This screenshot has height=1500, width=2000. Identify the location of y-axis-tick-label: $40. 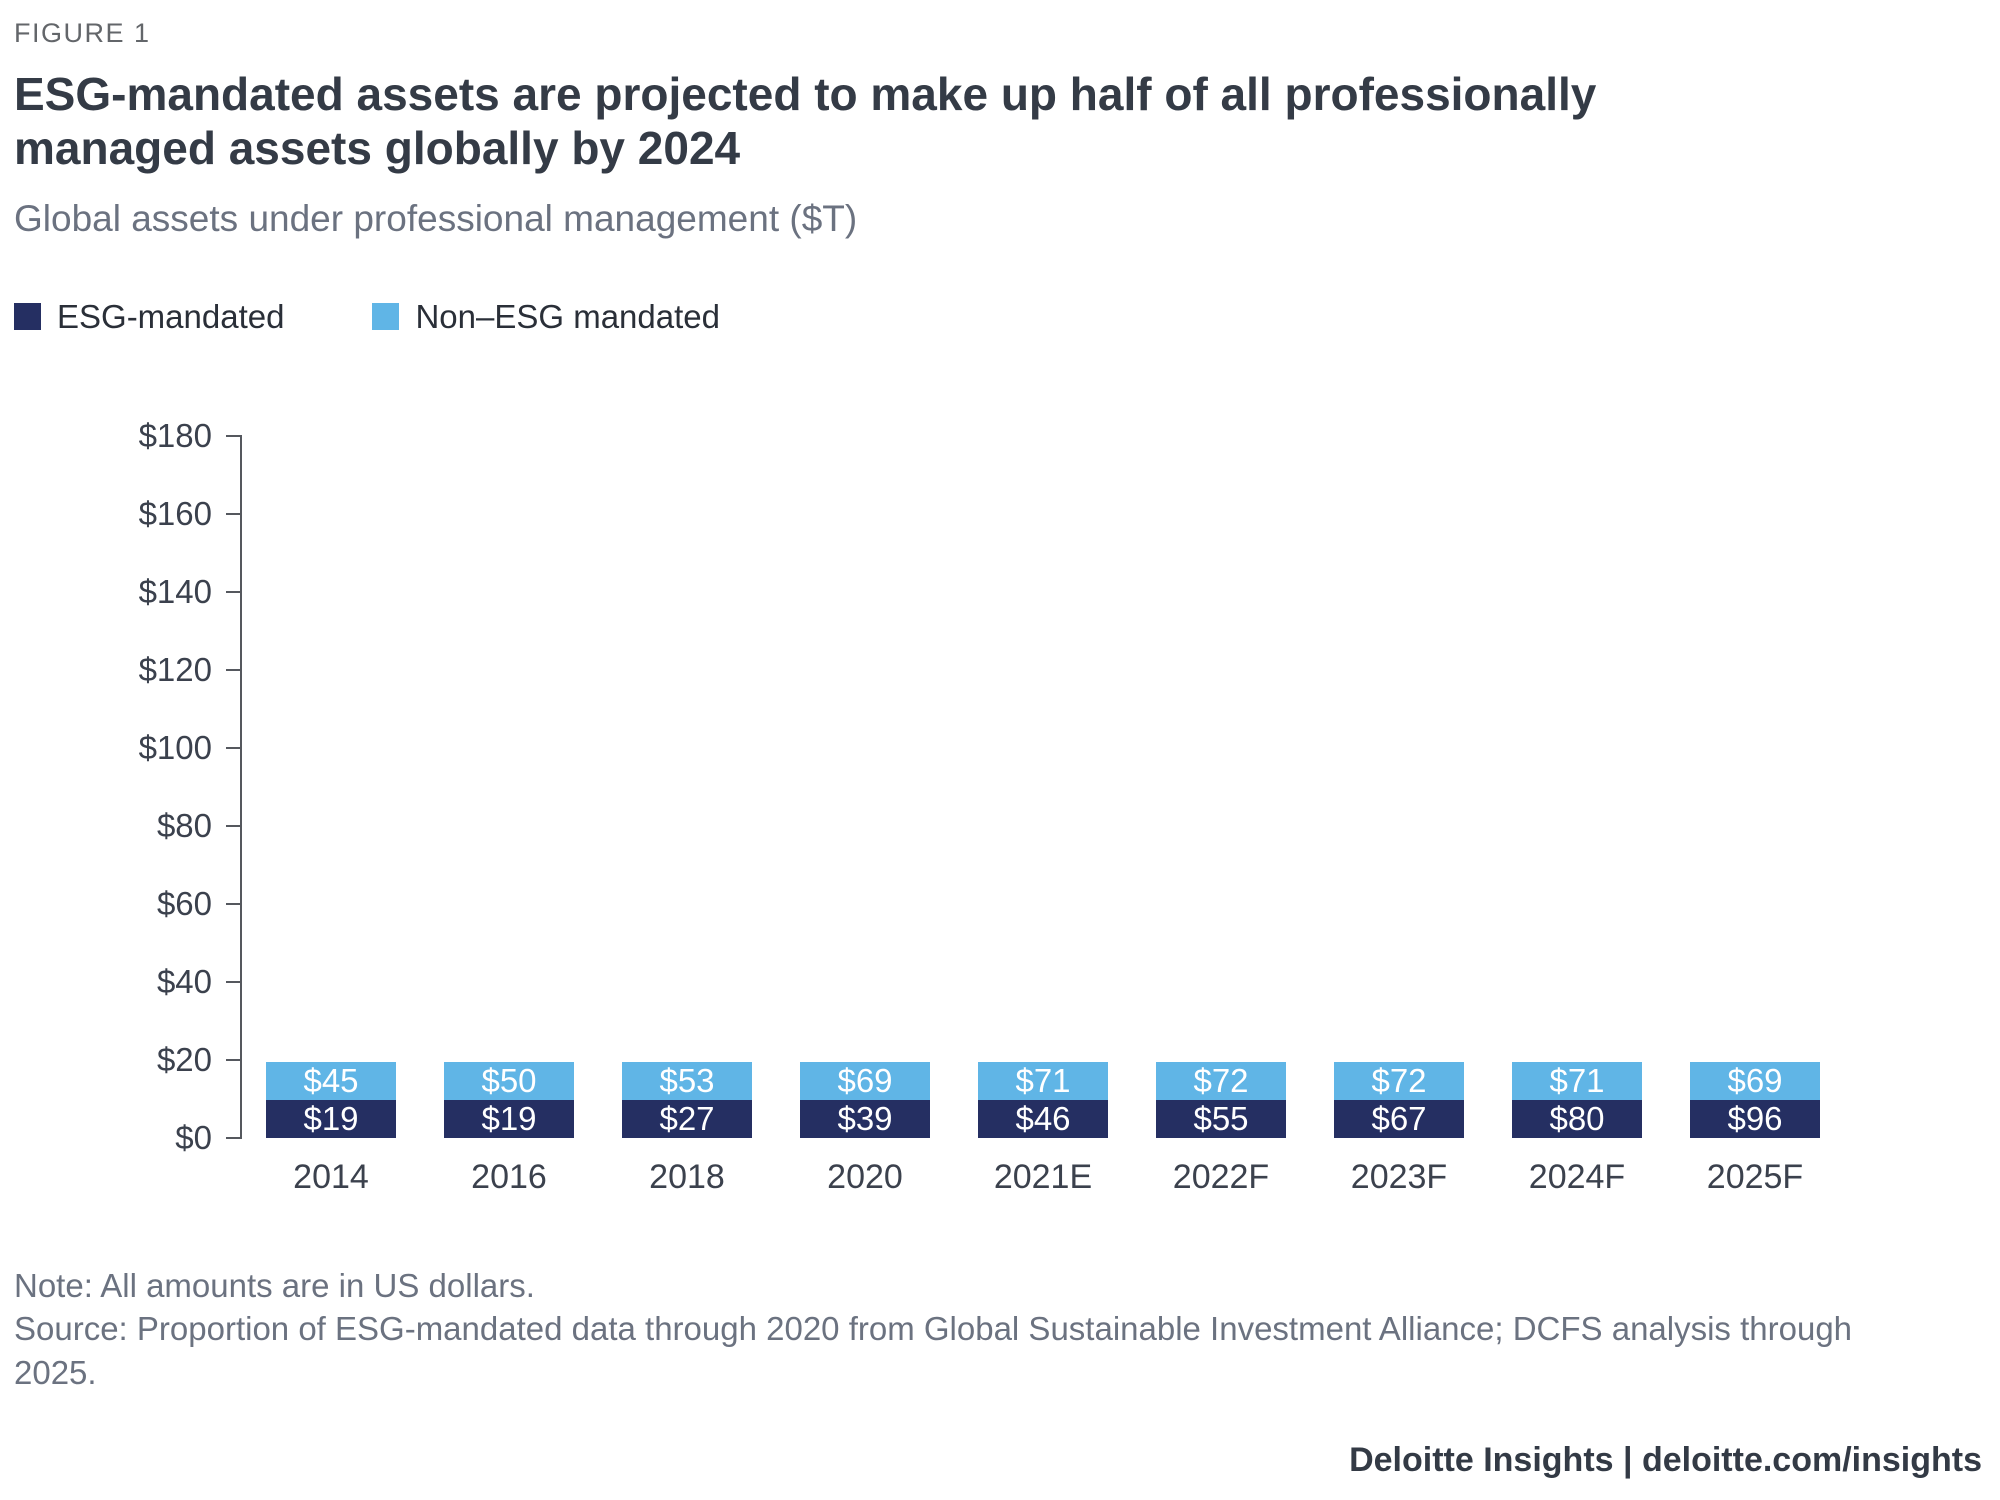
(184, 981).